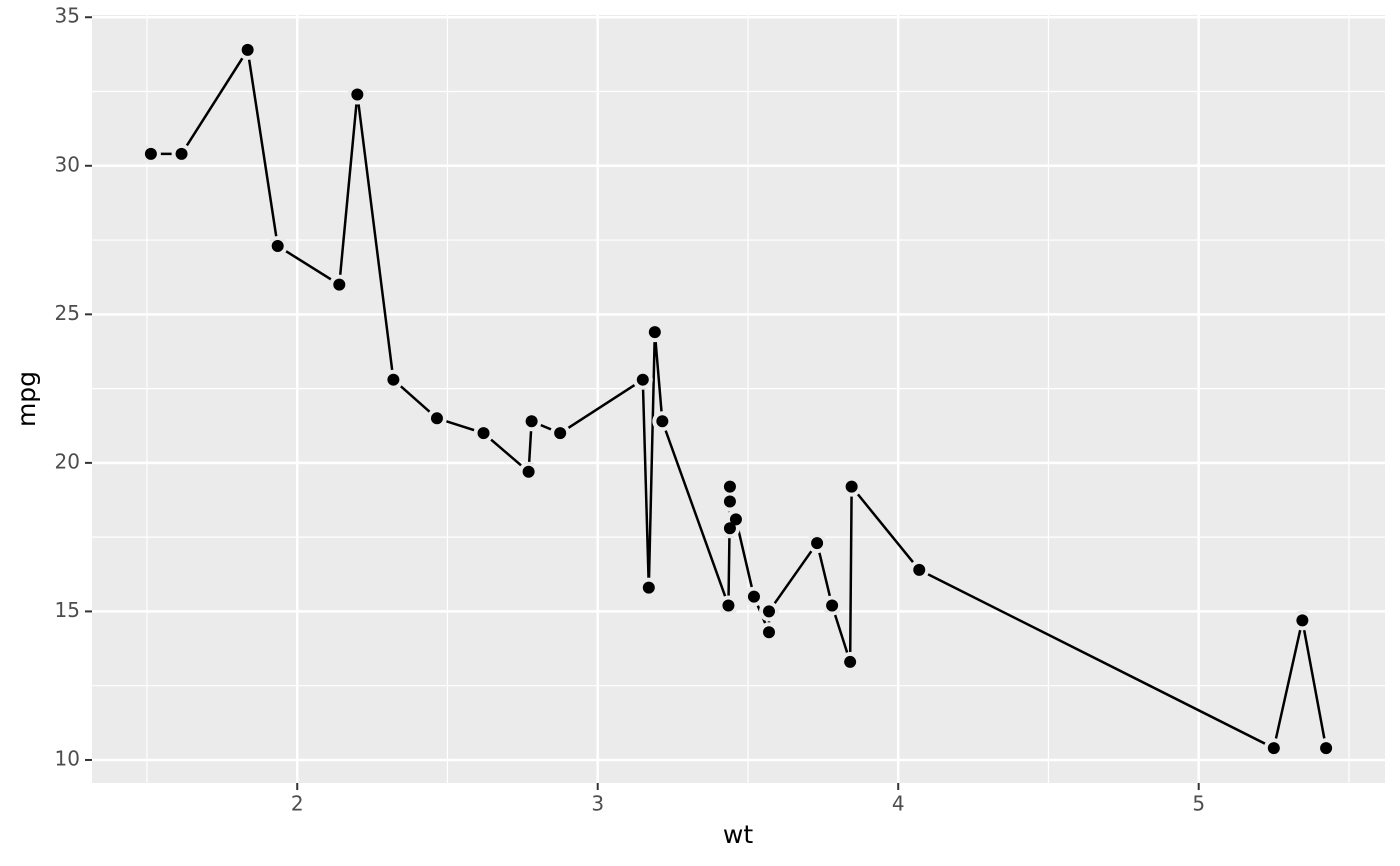 This screenshot has width=1400, height=866. I want to click on y-tick-label: 25, so click(67, 313).